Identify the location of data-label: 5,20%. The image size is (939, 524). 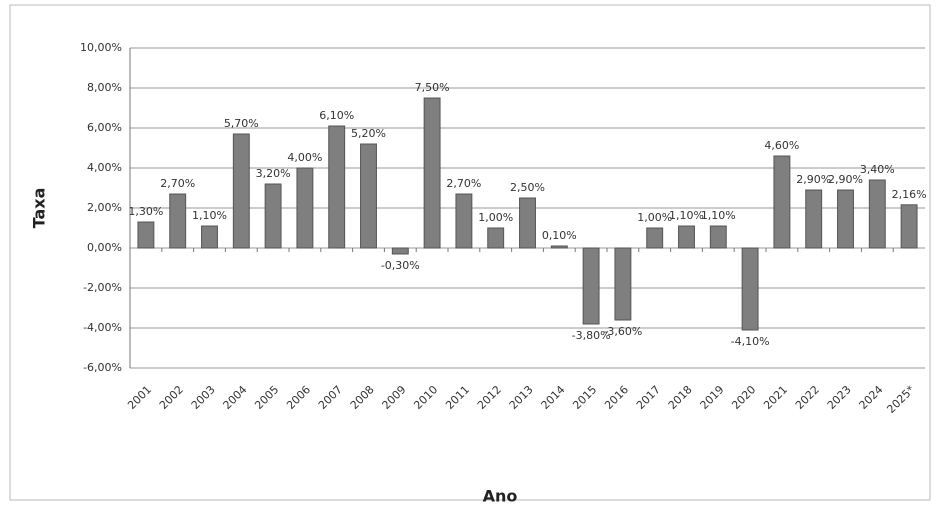
(368, 133).